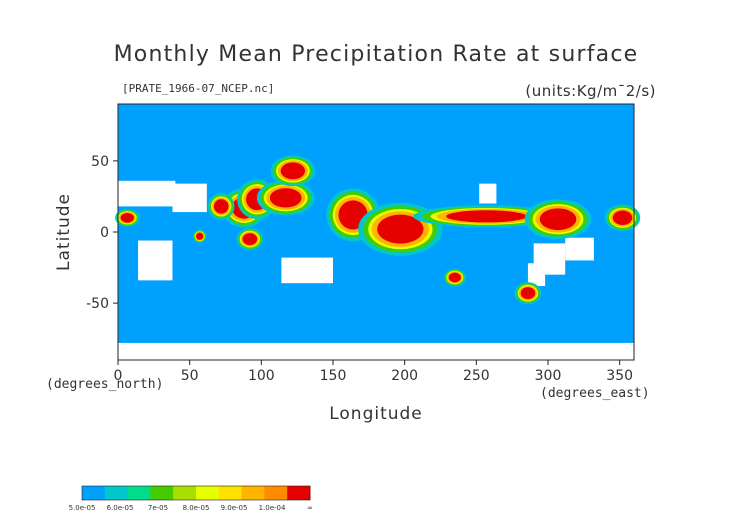  Describe the element at coordinates (82, 508) in the screenshot. I see `colorbar-label-0: 5.0e-05` at that location.